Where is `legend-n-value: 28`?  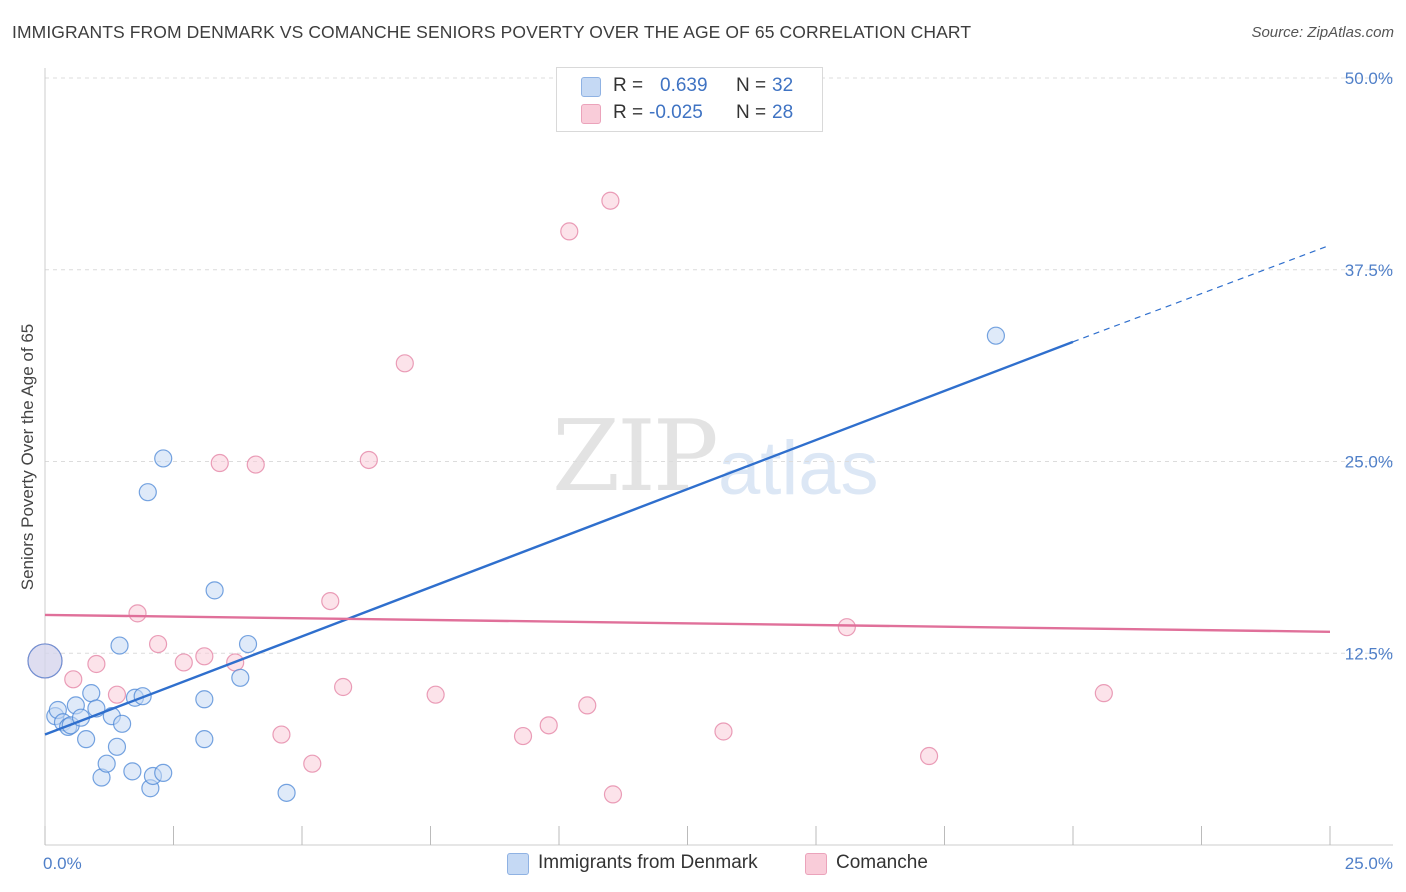
legend-n-value: 28 is located at coordinates (783, 112).